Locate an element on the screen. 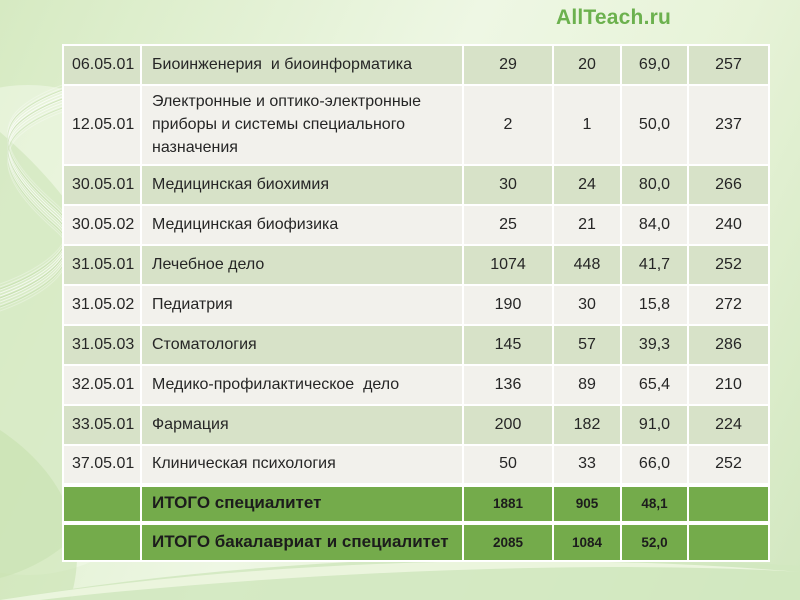  table-row: 31.05.03 Стоматология 145 57 39,3 286 is located at coordinates (416, 344).